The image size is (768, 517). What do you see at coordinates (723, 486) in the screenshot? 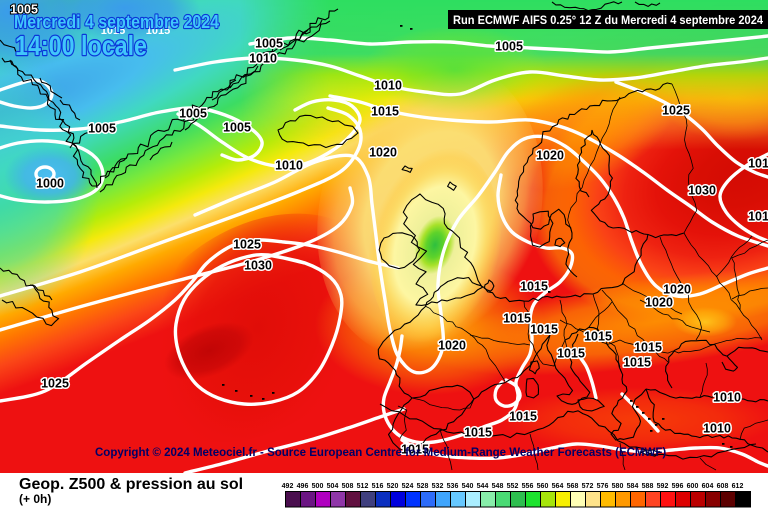
I see `svg-text: 608` at bounding box center [723, 486].